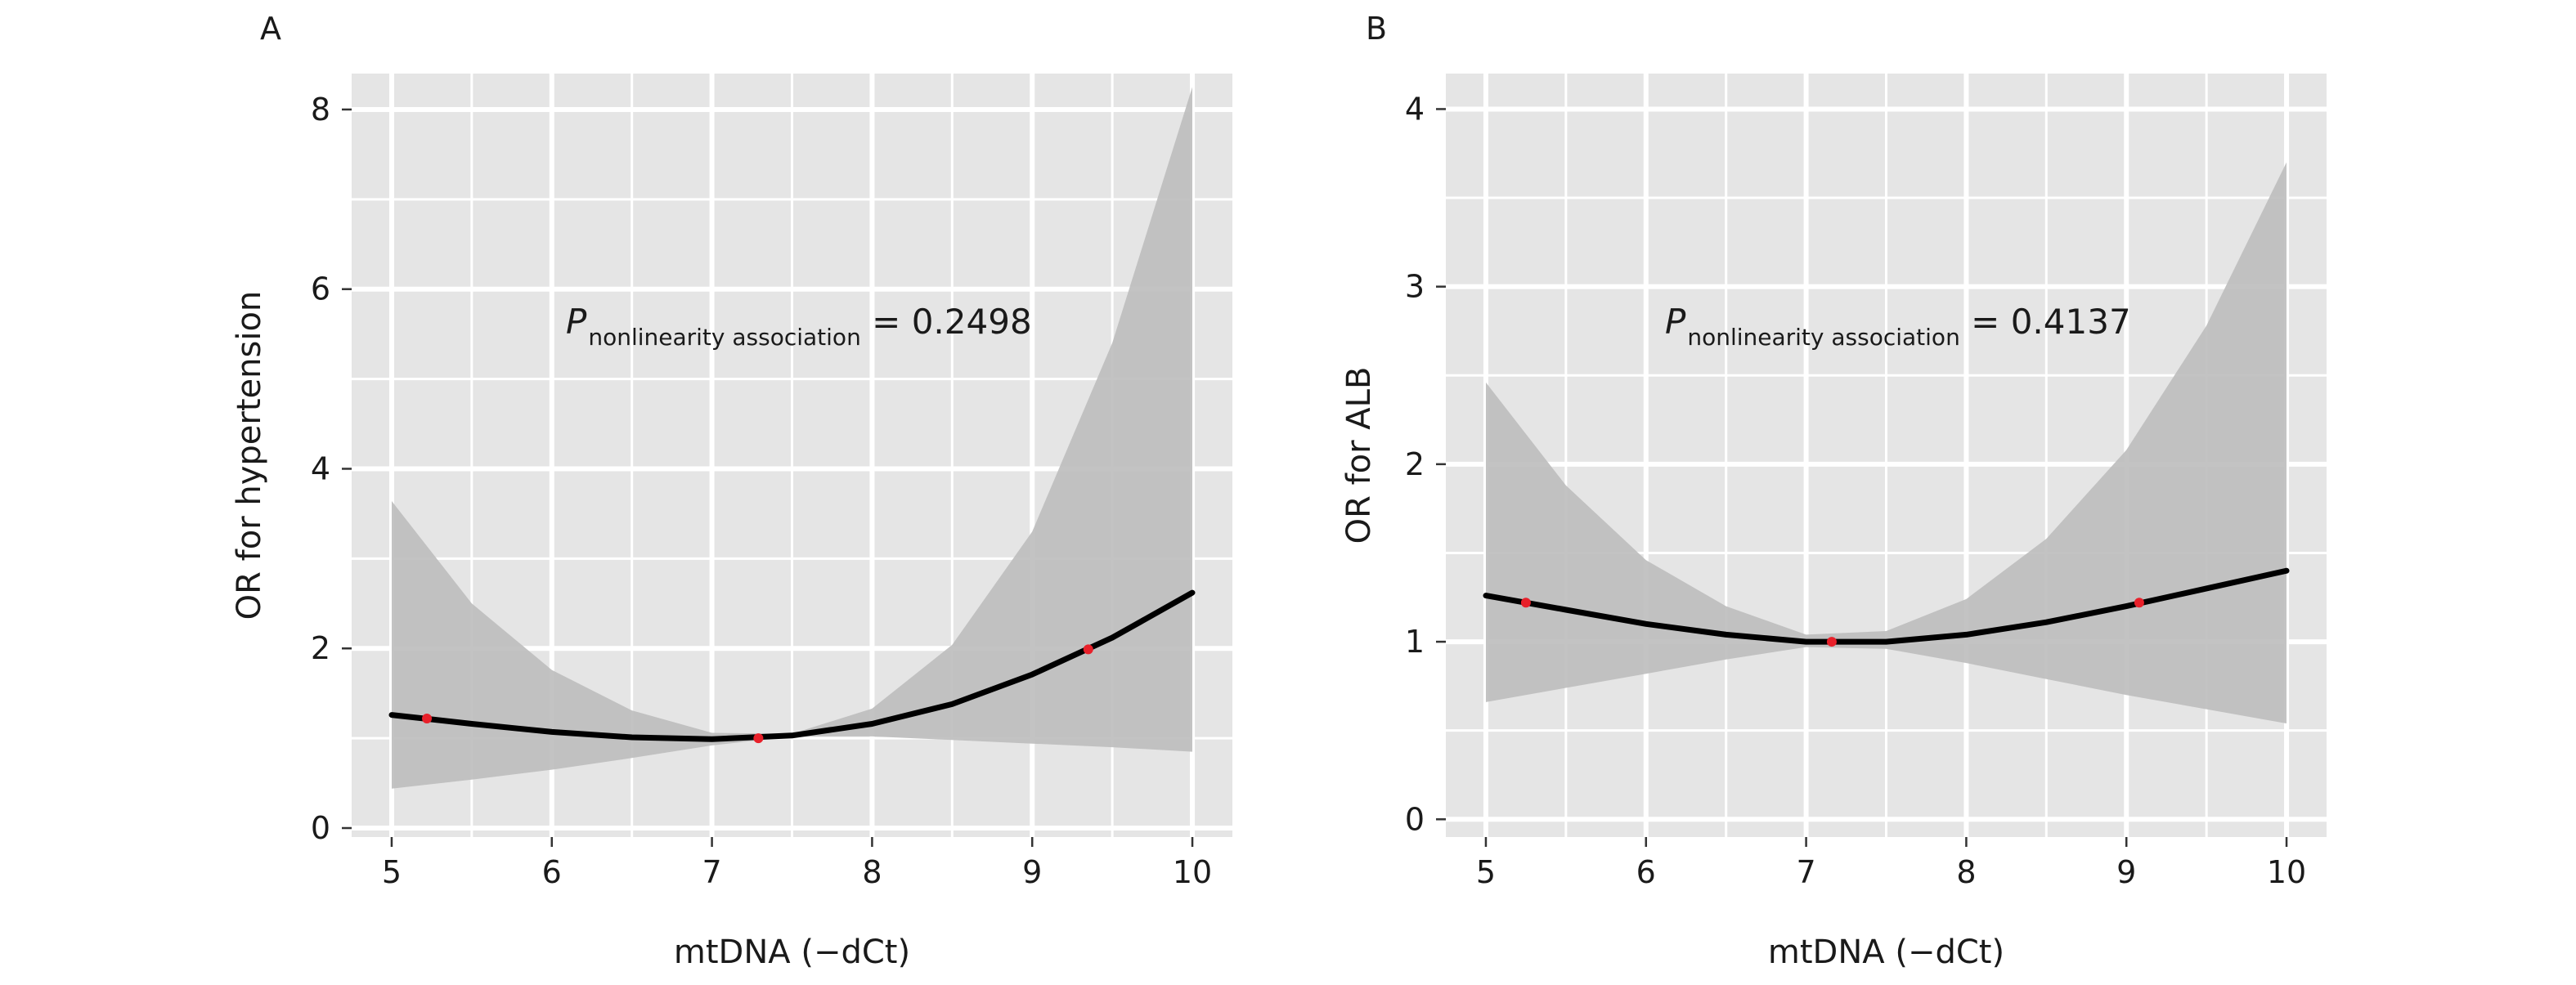 The height and width of the screenshot is (985, 2576). I want to click on y-axis-title: OR for ALB, so click(1359, 455).